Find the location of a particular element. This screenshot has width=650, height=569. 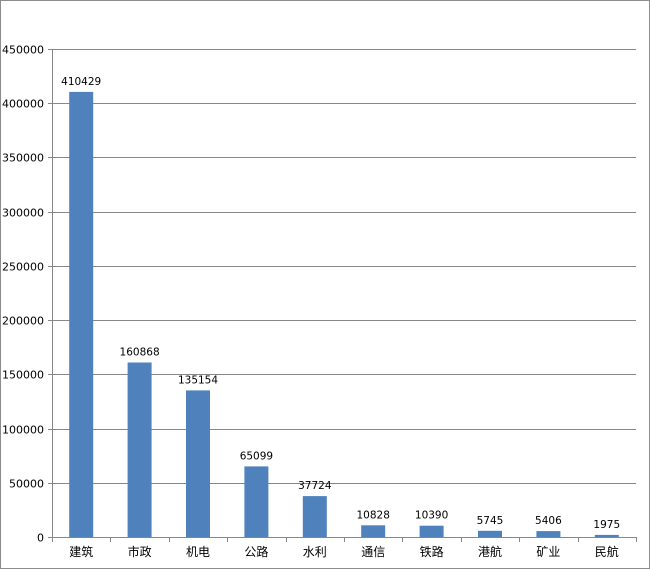

y-tick-label: 250000 is located at coordinates (23, 267).